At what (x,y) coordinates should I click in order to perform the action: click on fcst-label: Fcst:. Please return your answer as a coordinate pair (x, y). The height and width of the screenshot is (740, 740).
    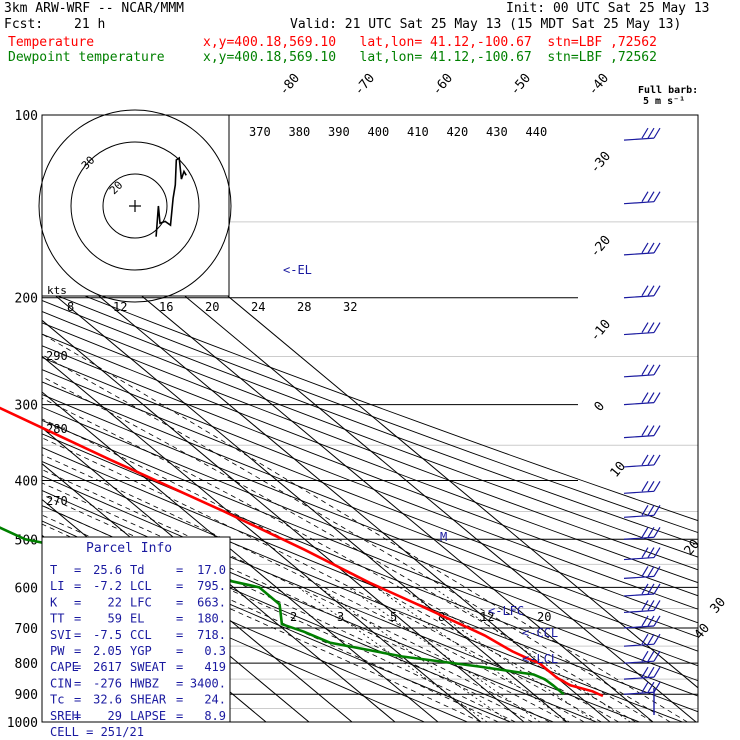
    Looking at the image, I should click on (24, 24).